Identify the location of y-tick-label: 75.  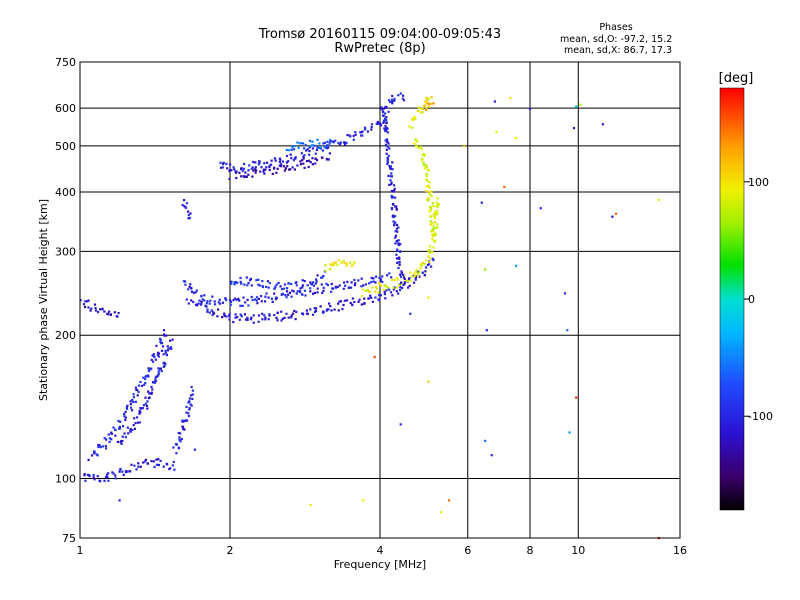
(69, 538).